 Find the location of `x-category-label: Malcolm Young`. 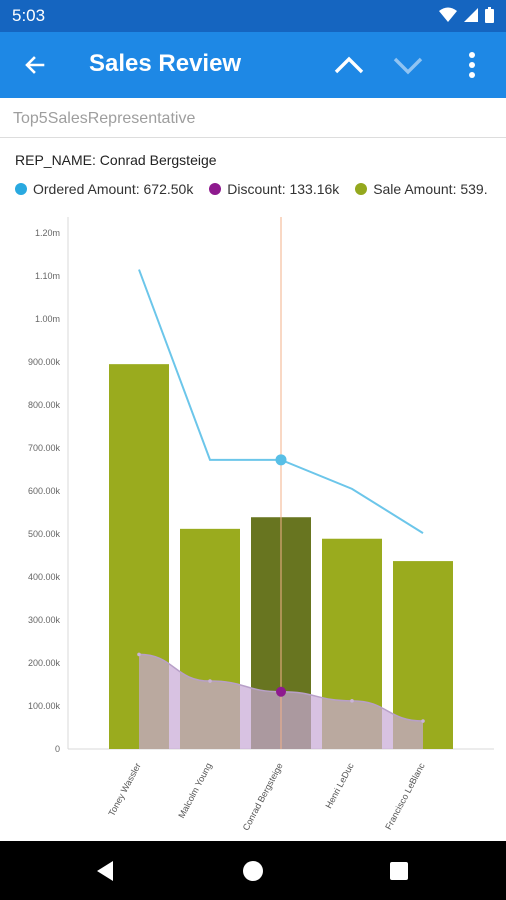

x-category-label: Malcolm Young is located at coordinates (194, 790).